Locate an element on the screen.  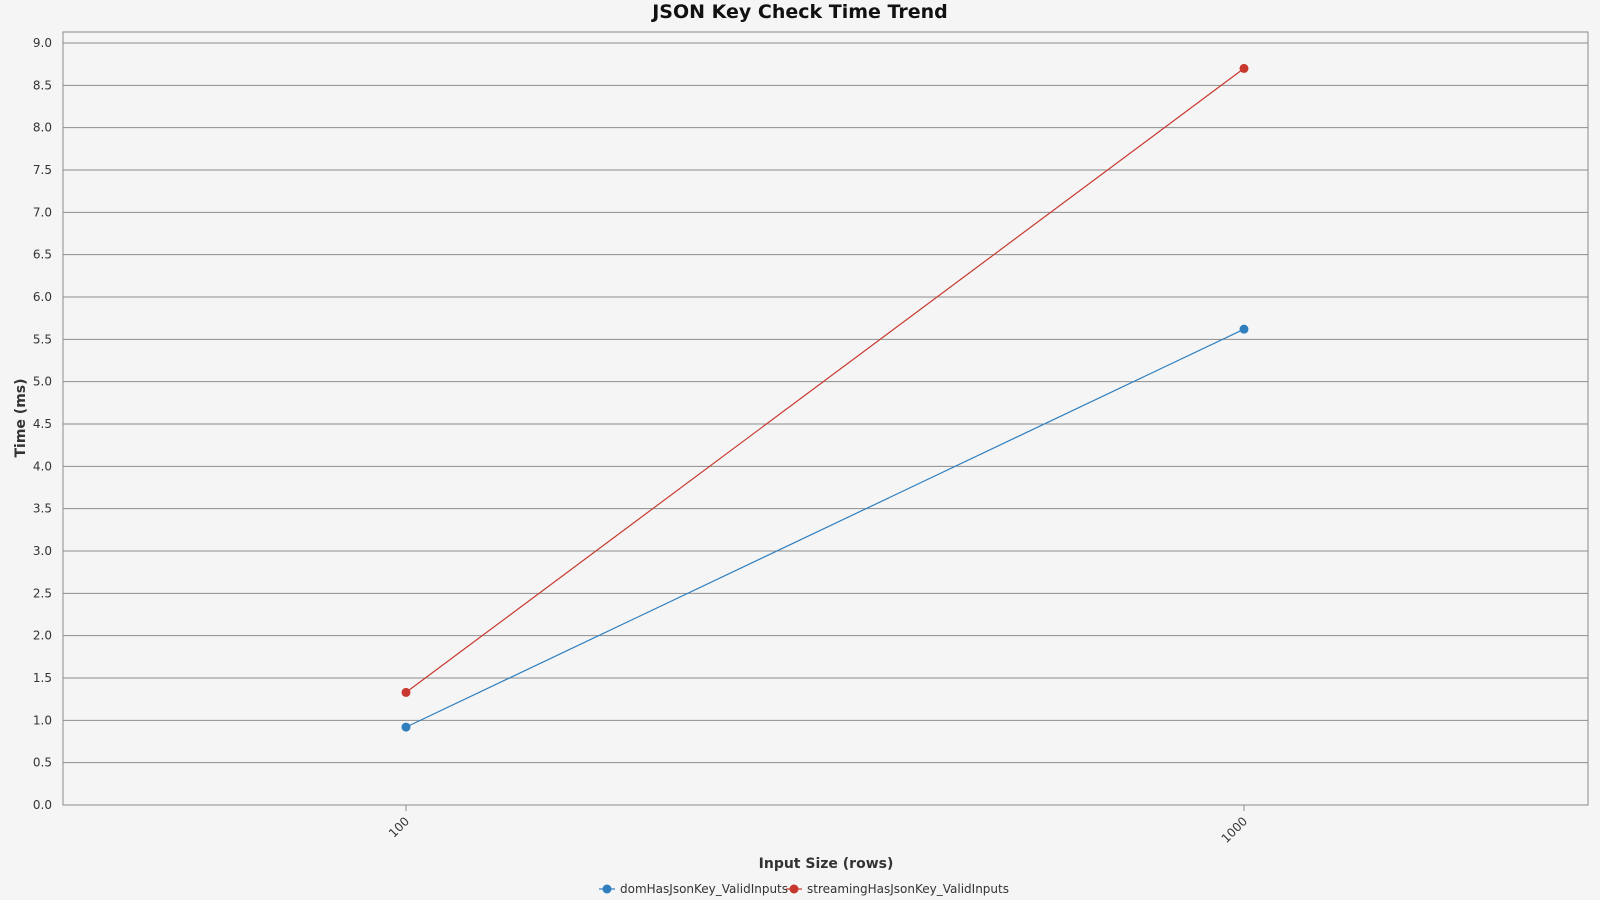
y-tick-label: 3.5 is located at coordinates (42, 509).